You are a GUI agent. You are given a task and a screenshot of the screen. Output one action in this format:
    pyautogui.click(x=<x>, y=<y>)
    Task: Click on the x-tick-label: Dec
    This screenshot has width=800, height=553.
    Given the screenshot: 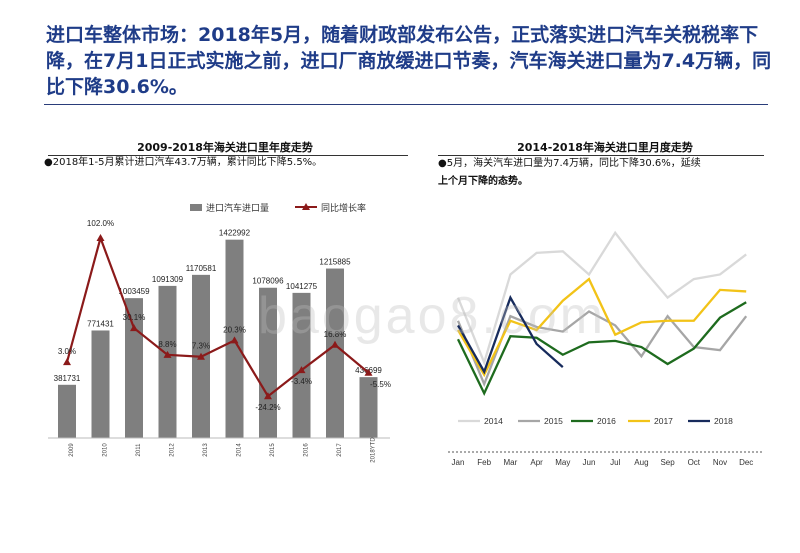 What is the action you would take?
    pyautogui.click(x=746, y=462)
    